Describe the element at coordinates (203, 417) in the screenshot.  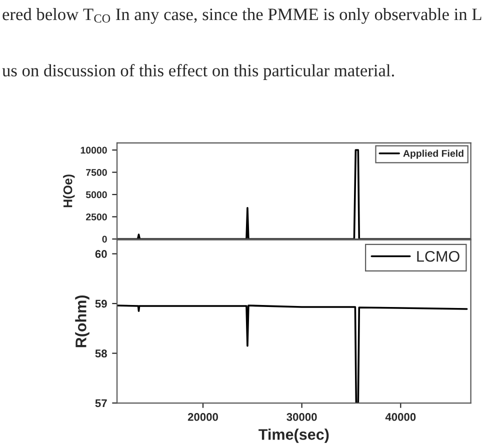
I see `x-tick-label: 20000` at that location.